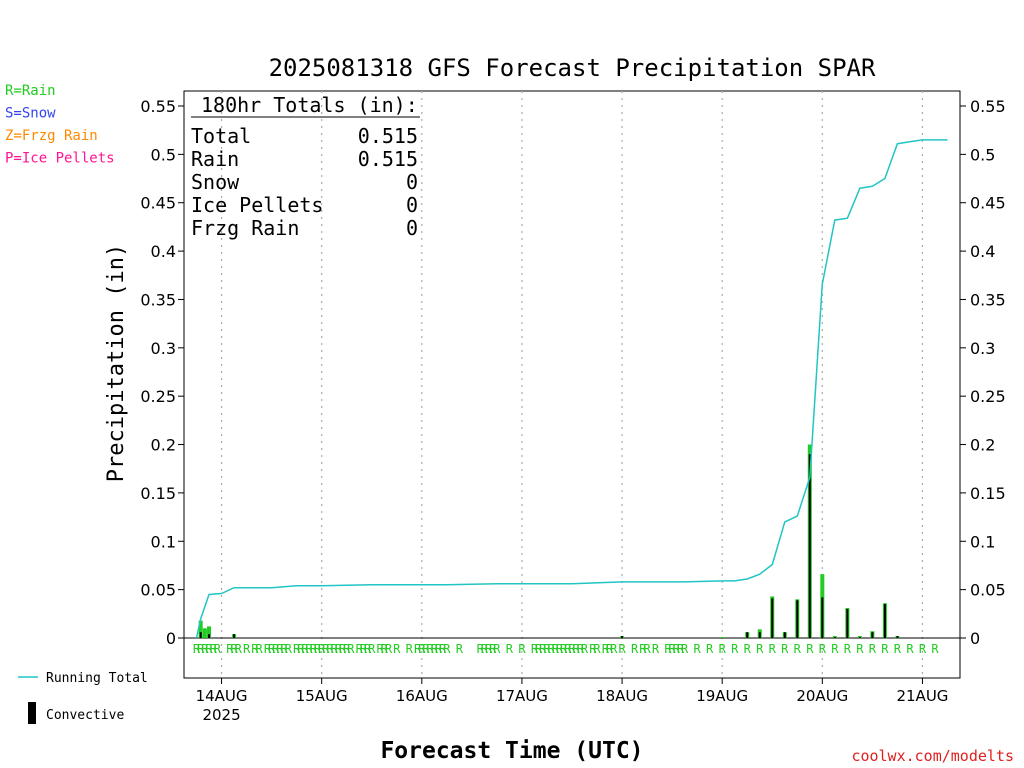 The image size is (1024, 768). Describe the element at coordinates (988, 106) in the screenshot. I see `y-tick-label-right: 0.55` at that location.